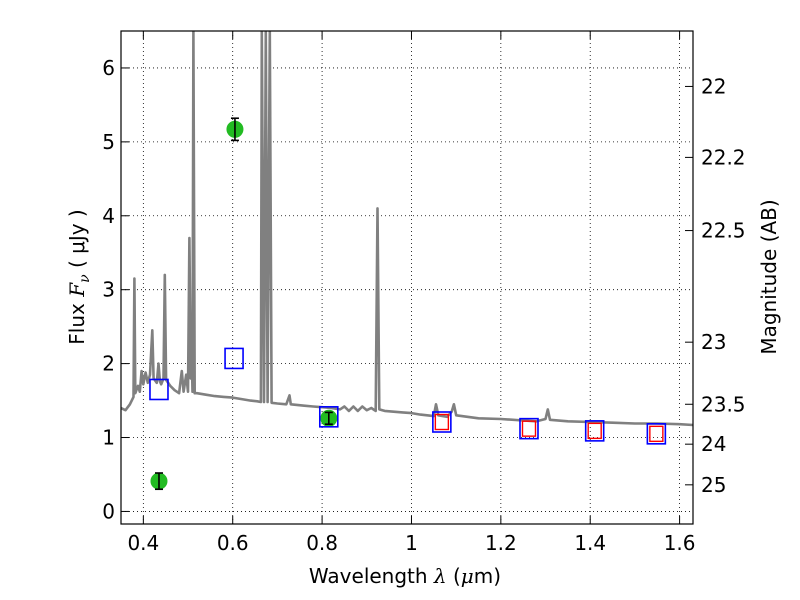  Describe the element at coordinates (680, 543) in the screenshot. I see `x-tick-label: 1.6` at that location.